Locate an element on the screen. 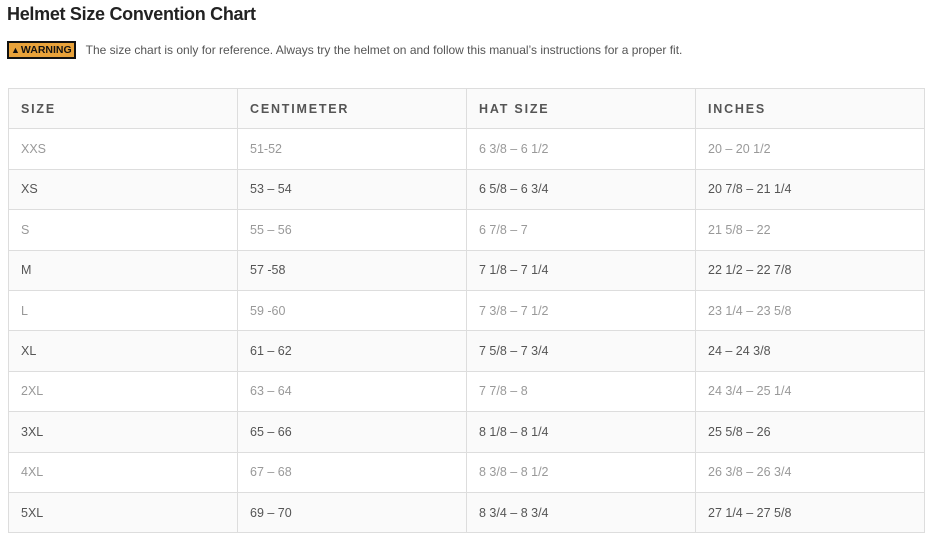 The height and width of the screenshot is (547, 935). table-header-row: SIZE CENTIMETER HAT SIZE INCHES is located at coordinates (466, 108).